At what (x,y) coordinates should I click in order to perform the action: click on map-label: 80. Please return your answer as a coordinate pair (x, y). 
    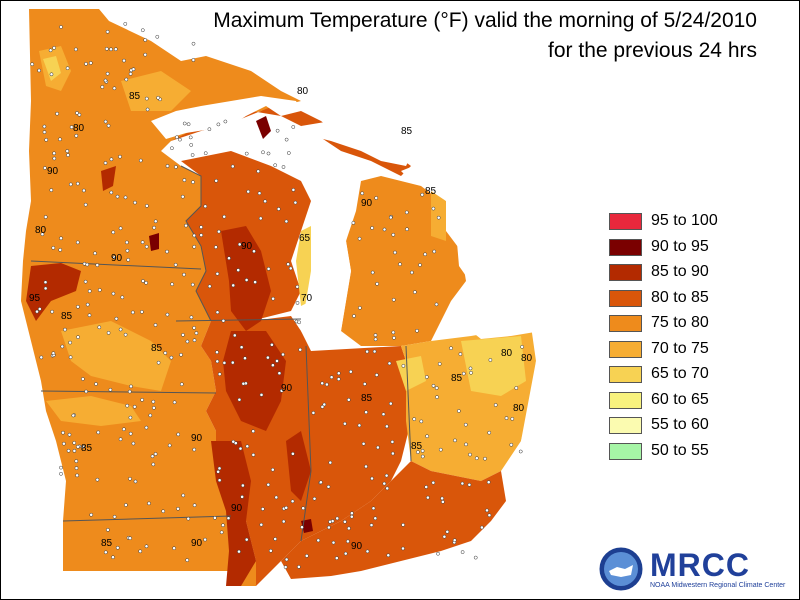
    Looking at the image, I should click on (79, 128).